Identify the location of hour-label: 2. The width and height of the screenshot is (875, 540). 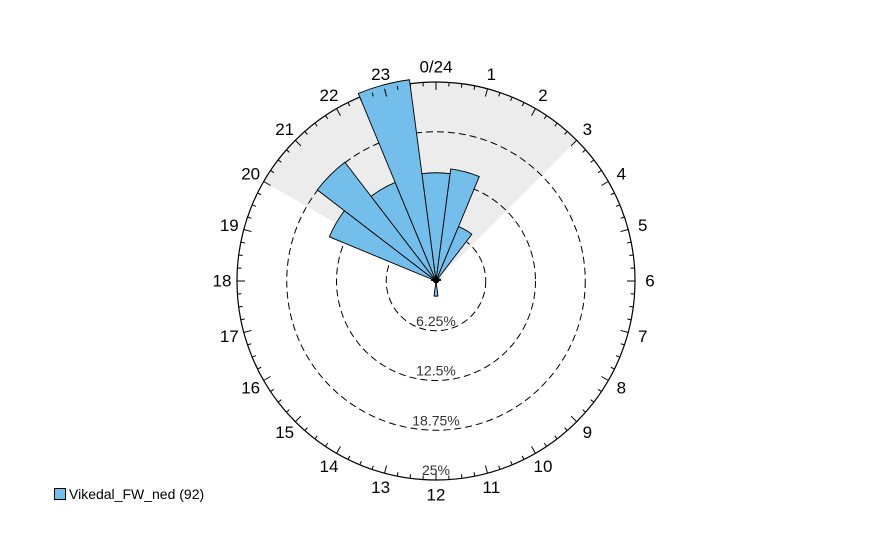
(542, 95).